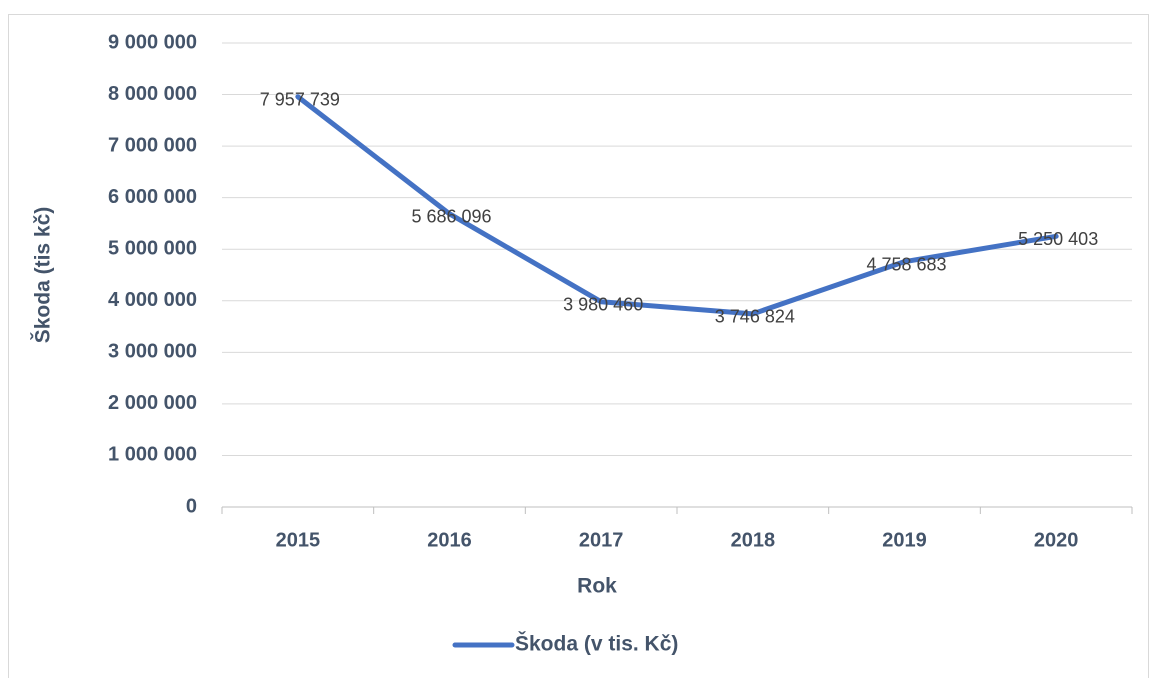  I want to click on data-label: 5 250 403, so click(1058, 239).